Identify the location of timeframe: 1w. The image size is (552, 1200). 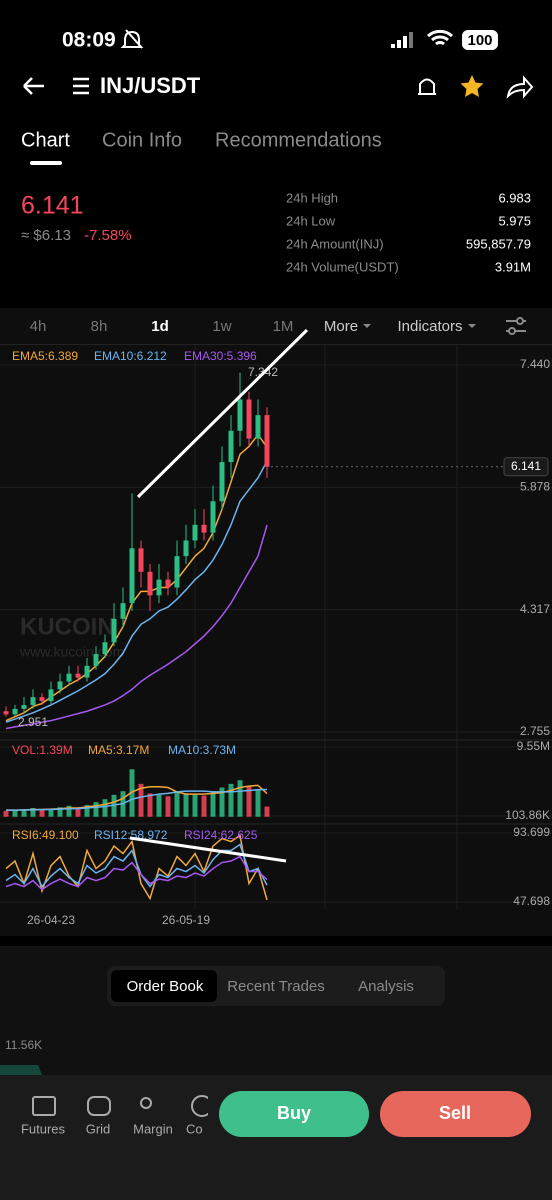
(221, 326).